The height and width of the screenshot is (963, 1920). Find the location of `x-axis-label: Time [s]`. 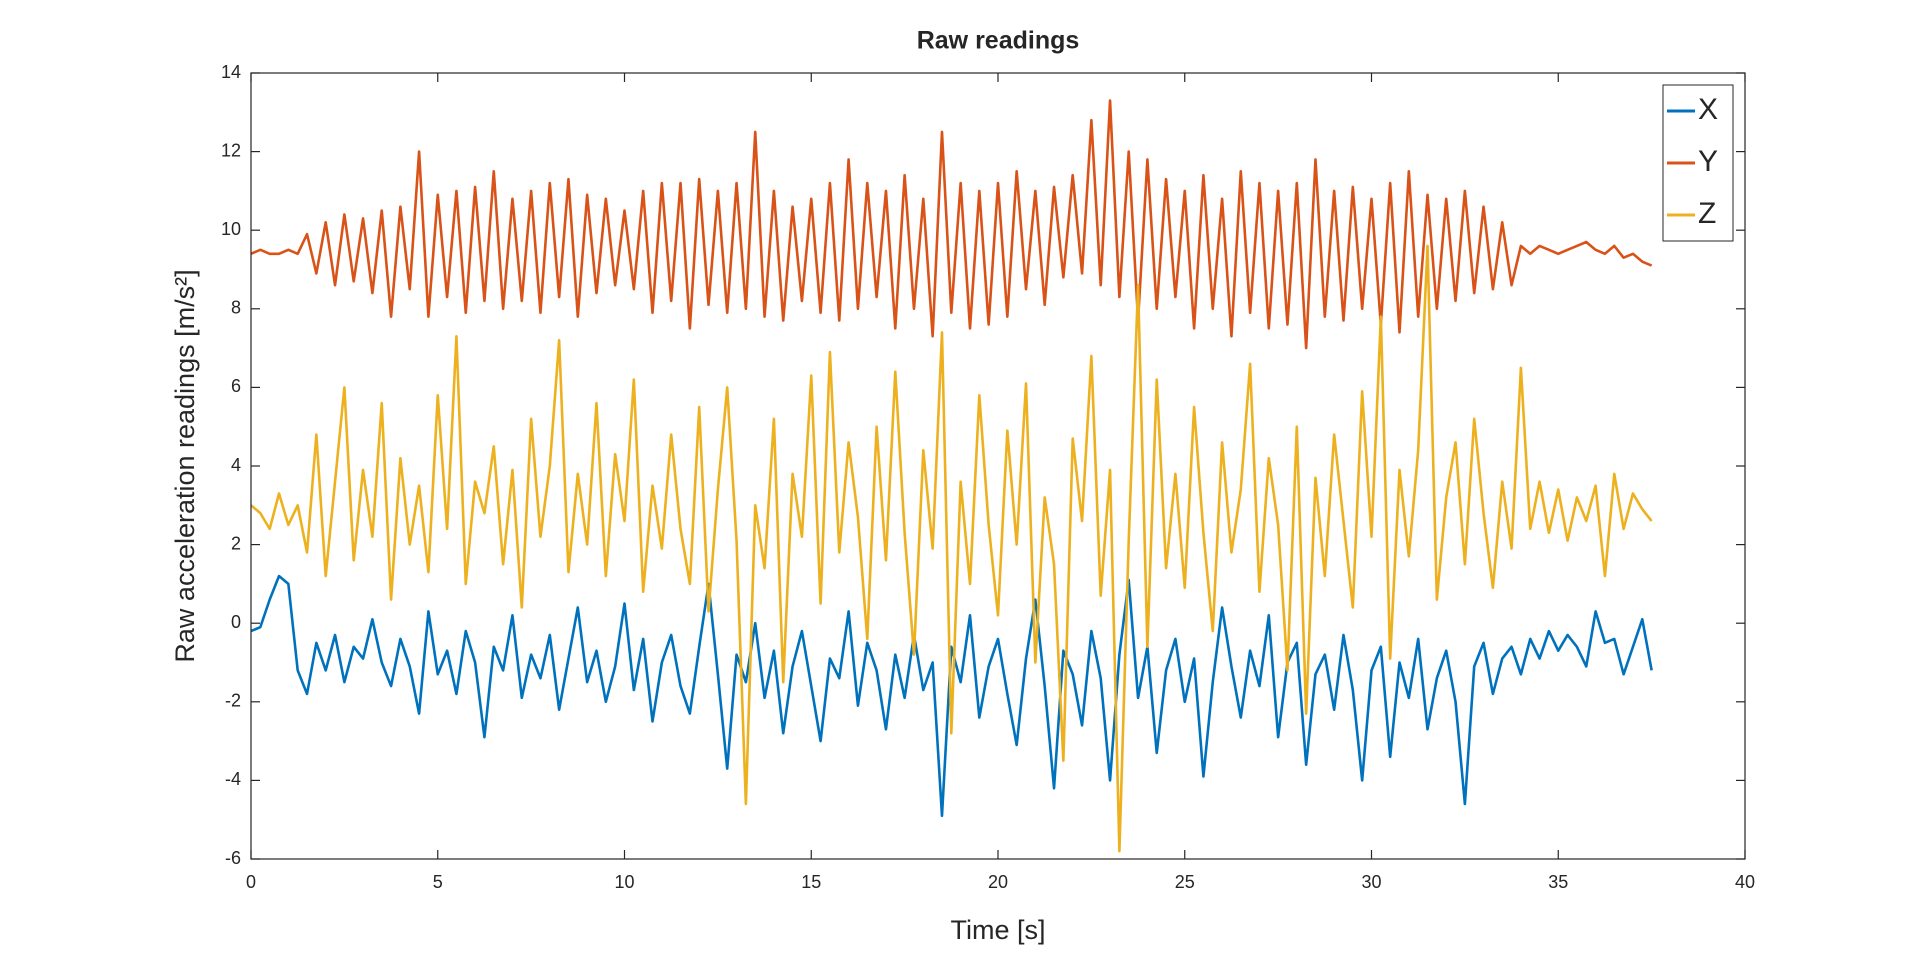

x-axis-label: Time [s] is located at coordinates (997, 930).